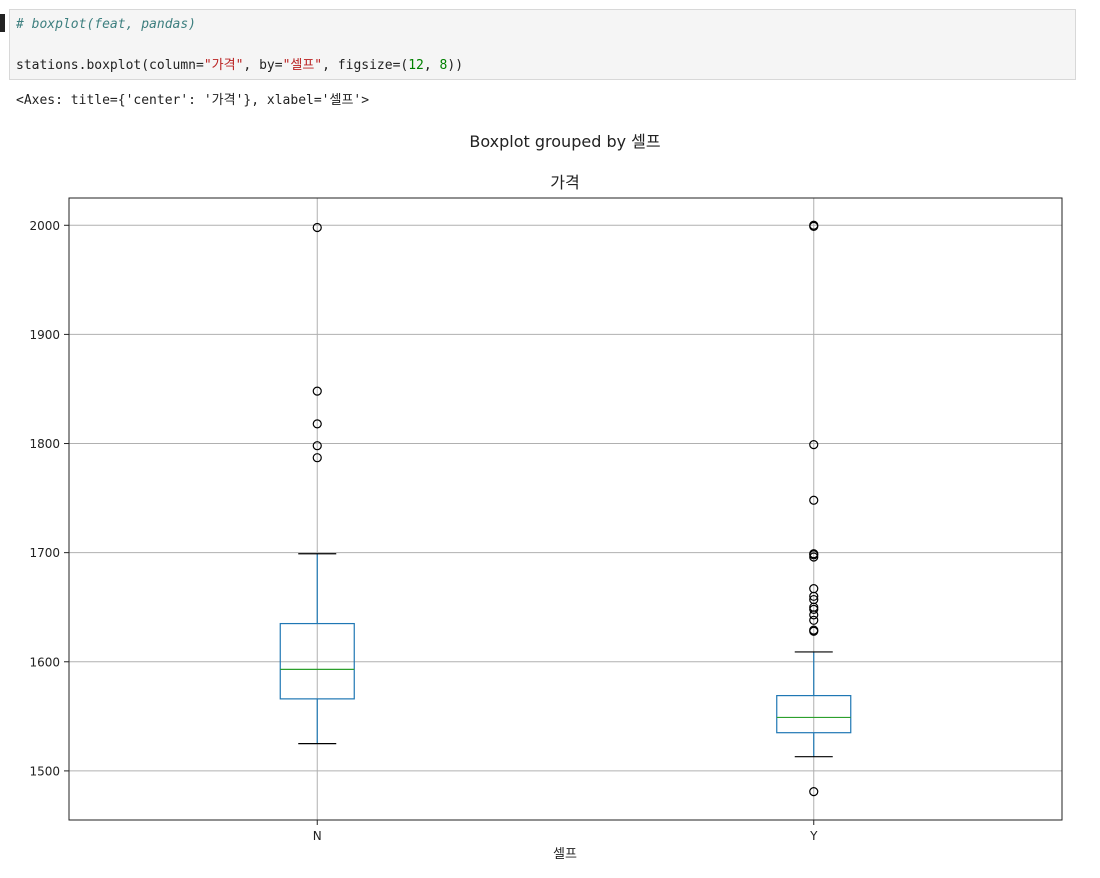  Describe the element at coordinates (44, 444) in the screenshot. I see `y-tick-label: 1800` at that location.